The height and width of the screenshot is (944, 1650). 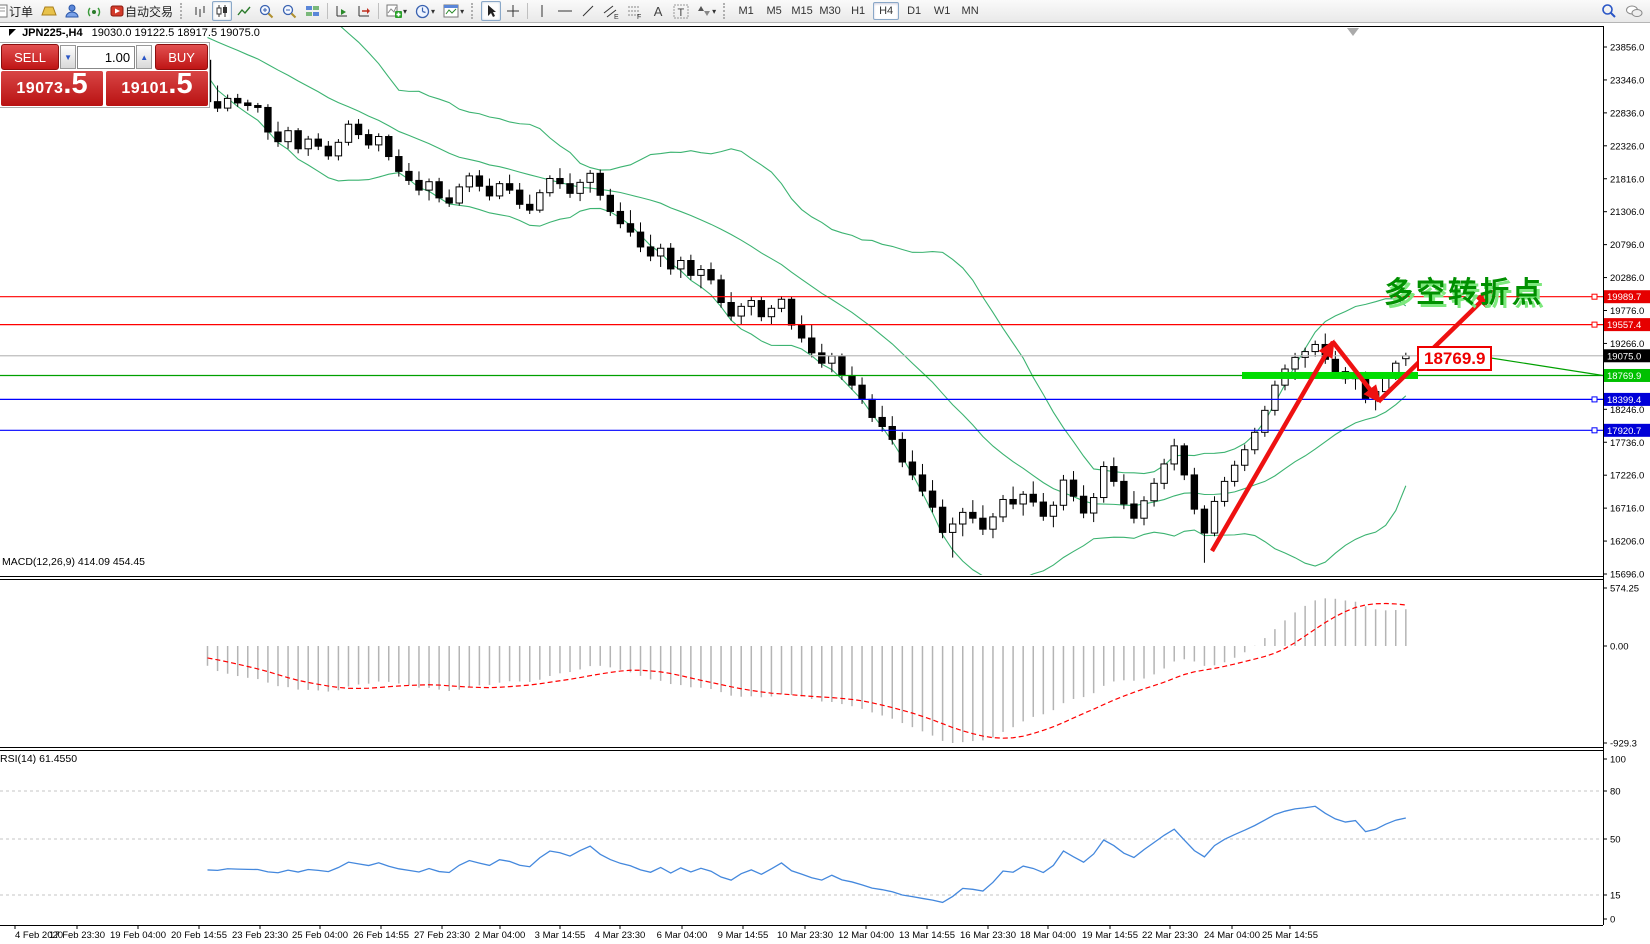 What do you see at coordinates (858, 11) in the screenshot?
I see `tf-h1-button: H1` at bounding box center [858, 11].